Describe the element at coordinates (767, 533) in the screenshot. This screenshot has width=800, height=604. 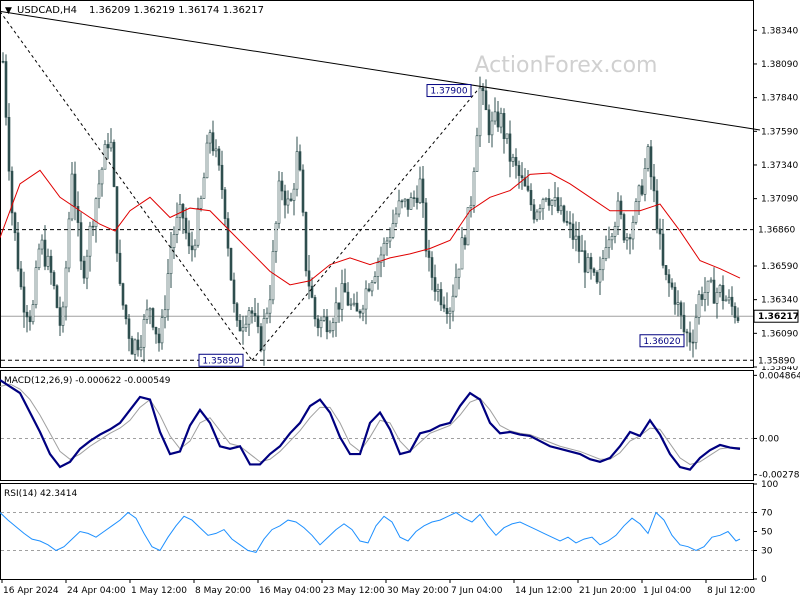
I see `rsi-tick-label: 50` at that location.